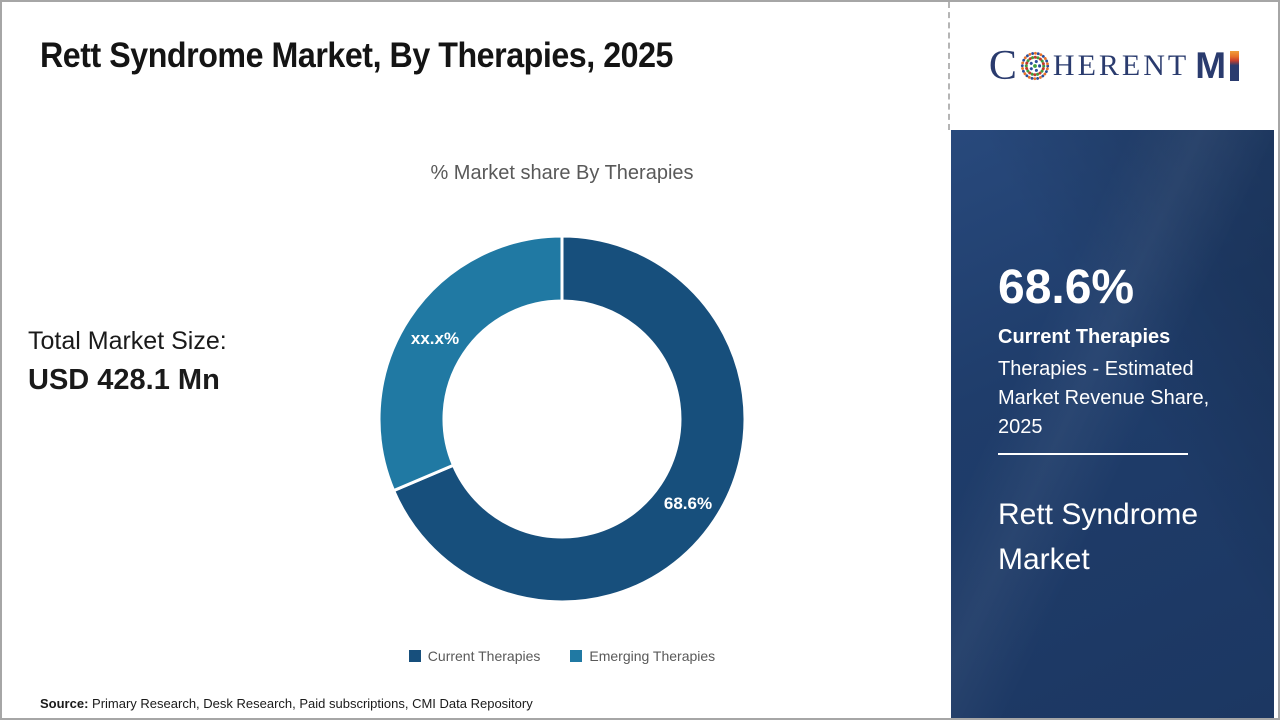 Image resolution: width=1280 pixels, height=720 pixels. I want to click on legend-item-emerging-therapies: Emerging Therapies, so click(642, 656).